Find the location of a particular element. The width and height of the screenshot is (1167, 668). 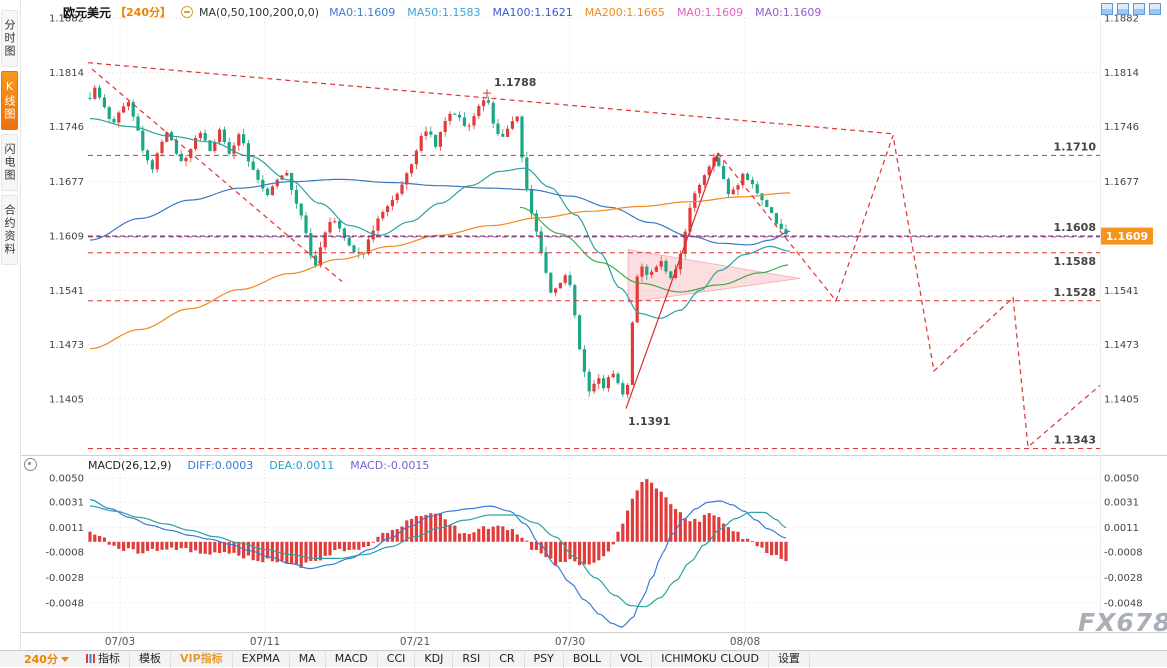

svg-text: 07/11 is located at coordinates (265, 642).